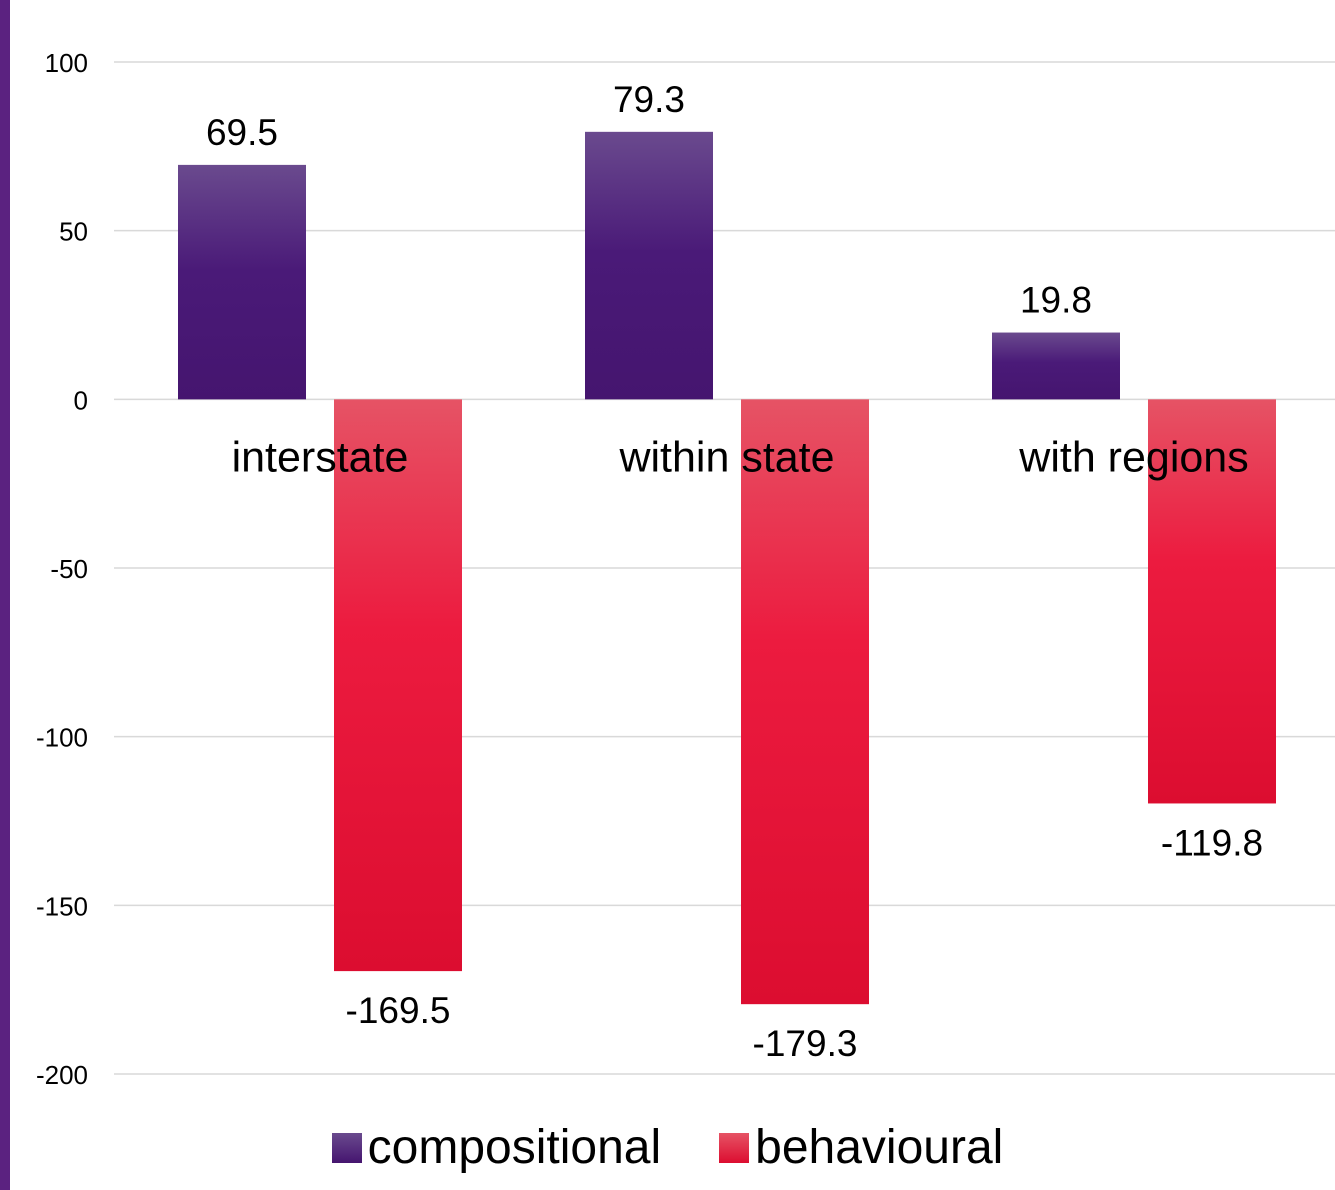  I want to click on data-label: -119.8, so click(1212, 842).